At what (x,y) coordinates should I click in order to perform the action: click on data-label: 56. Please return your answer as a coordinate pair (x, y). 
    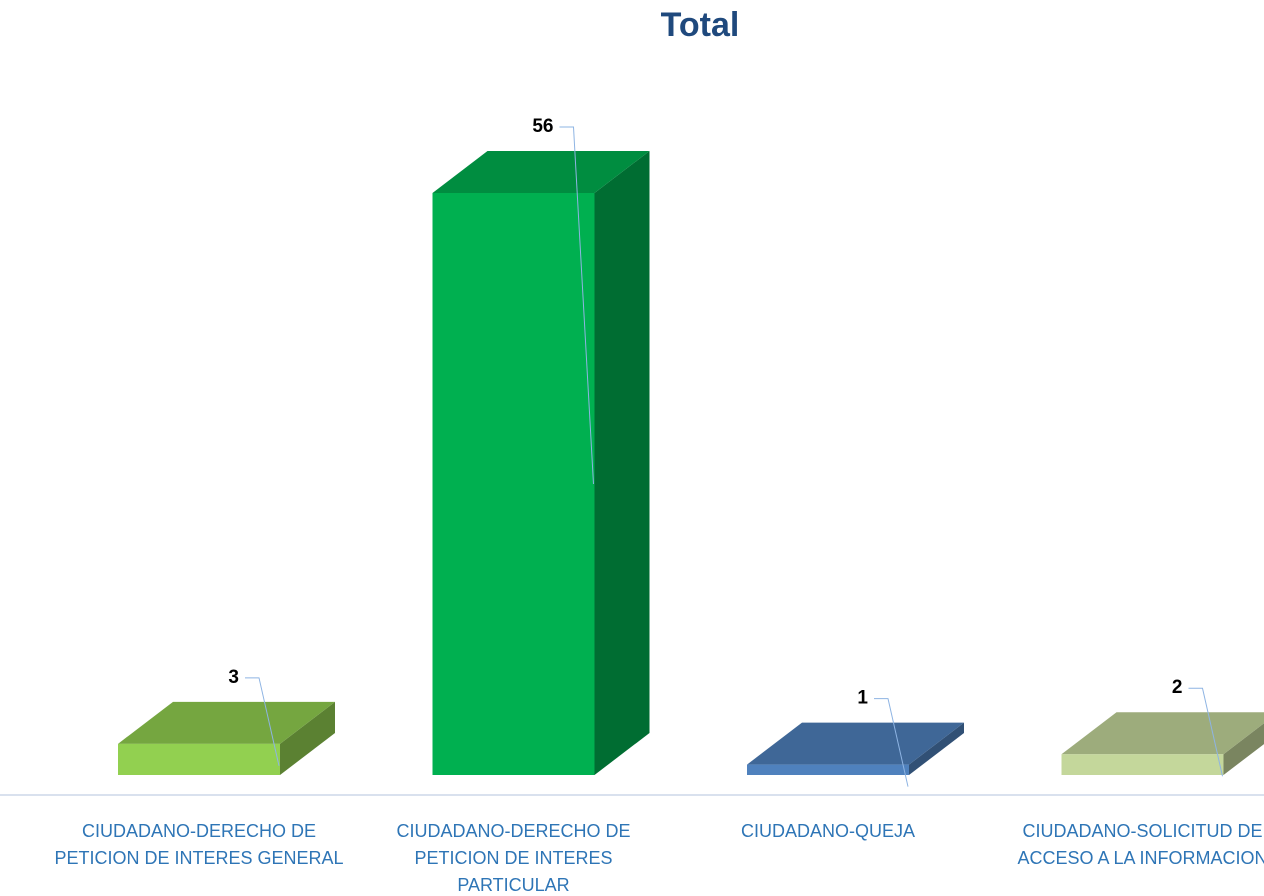
    Looking at the image, I should click on (542, 126).